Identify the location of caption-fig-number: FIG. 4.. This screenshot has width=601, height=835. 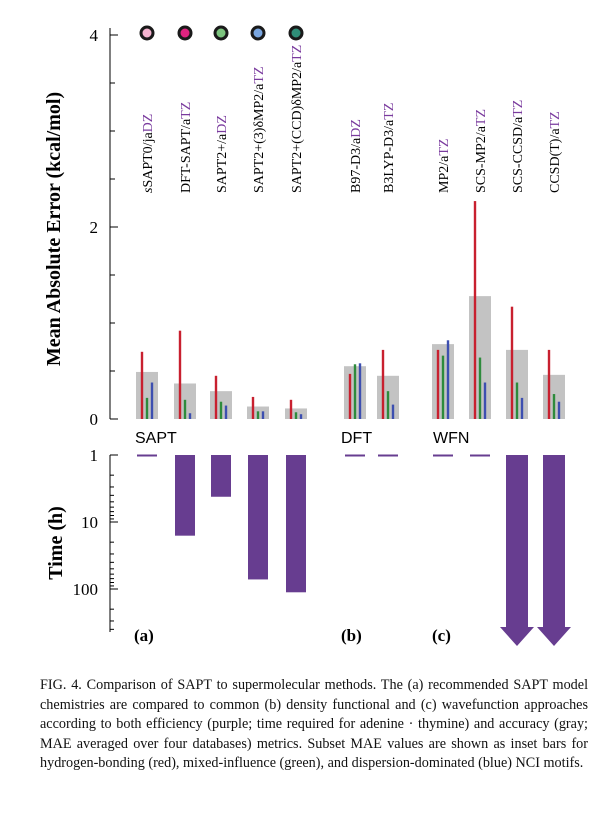
(61, 685).